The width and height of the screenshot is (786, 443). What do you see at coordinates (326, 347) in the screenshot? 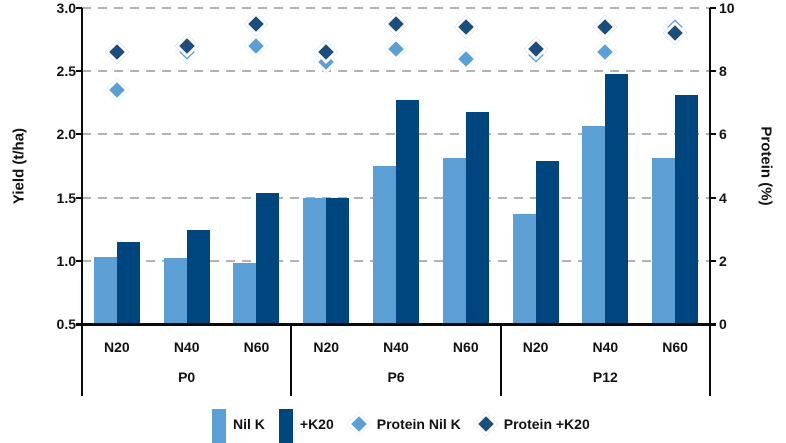
I see `x-axis-label-n20-p6: N20` at bounding box center [326, 347].